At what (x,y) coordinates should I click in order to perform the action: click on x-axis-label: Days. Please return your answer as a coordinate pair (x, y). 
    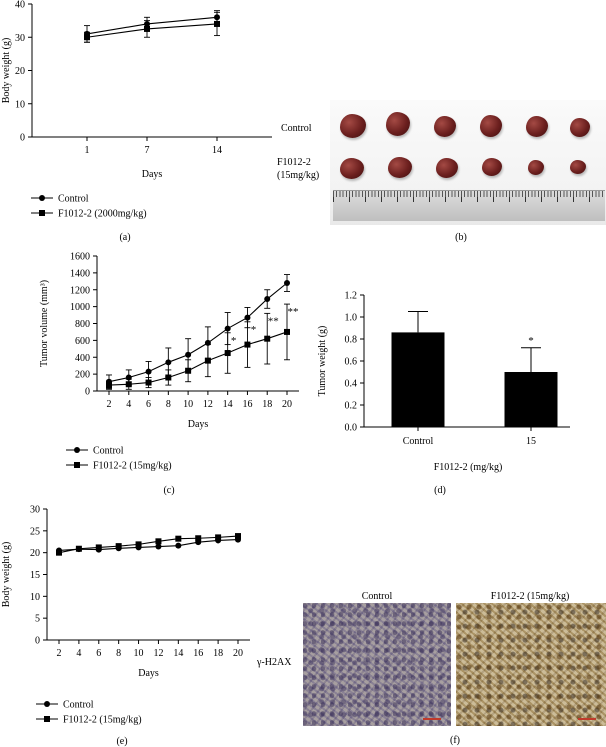
    Looking at the image, I should click on (198, 424).